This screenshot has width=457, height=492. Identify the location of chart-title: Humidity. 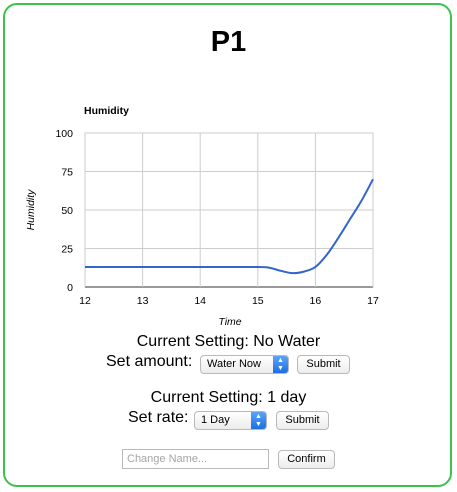
(106, 111).